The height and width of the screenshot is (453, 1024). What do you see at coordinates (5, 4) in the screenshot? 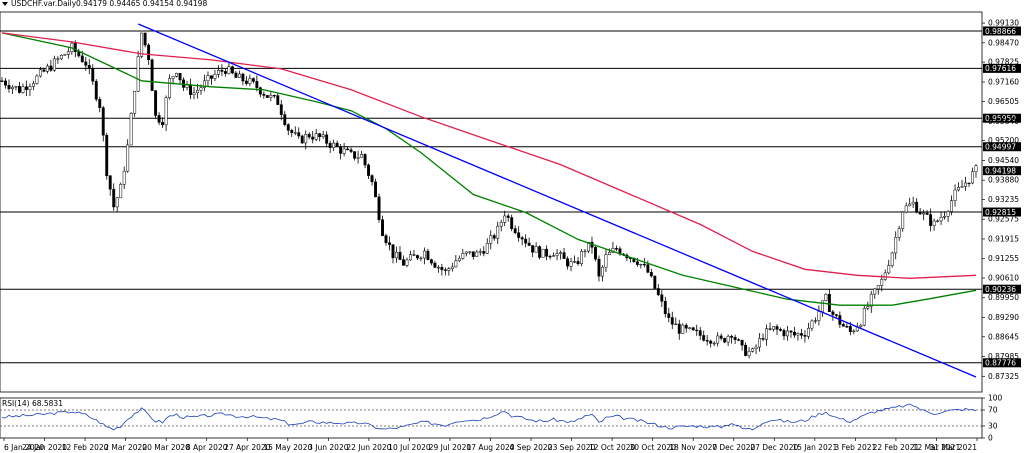
I see `collapse-arrow-icon` at bounding box center [5, 4].